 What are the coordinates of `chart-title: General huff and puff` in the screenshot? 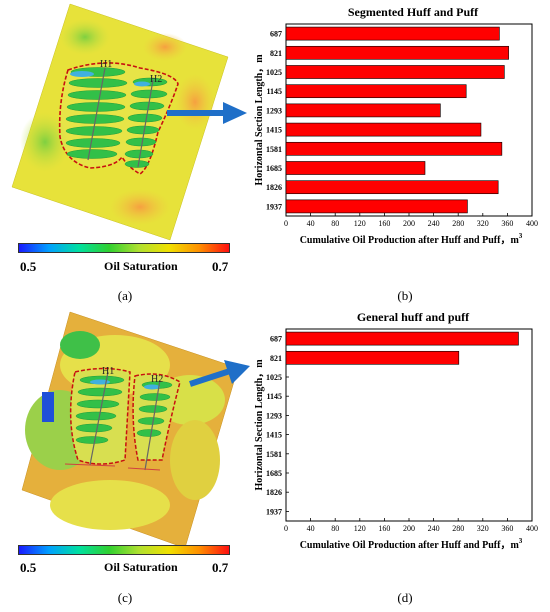 It's located at (413, 317).